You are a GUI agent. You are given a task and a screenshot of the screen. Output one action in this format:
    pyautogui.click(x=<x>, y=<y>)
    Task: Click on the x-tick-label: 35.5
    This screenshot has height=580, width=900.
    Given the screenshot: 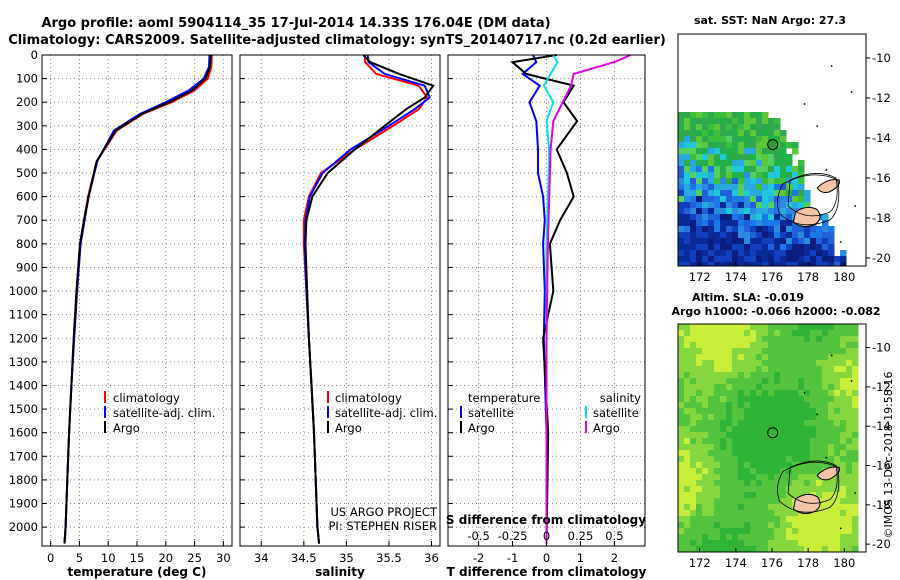 What is the action you would take?
    pyautogui.click(x=389, y=558)
    